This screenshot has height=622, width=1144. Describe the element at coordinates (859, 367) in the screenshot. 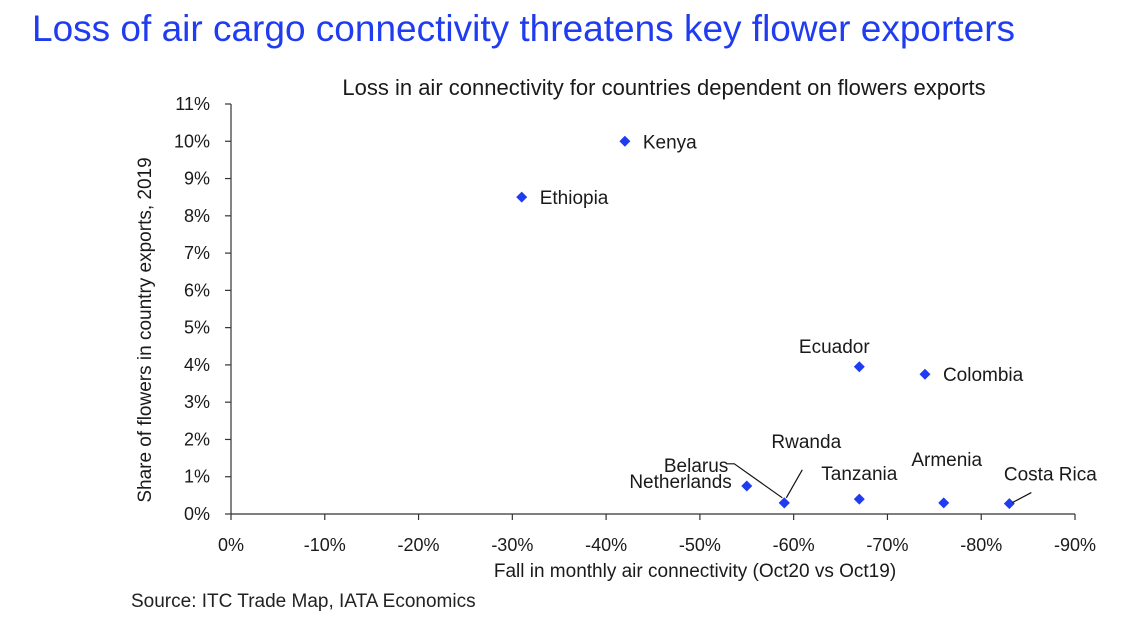

I see `point-ecuador` at that location.